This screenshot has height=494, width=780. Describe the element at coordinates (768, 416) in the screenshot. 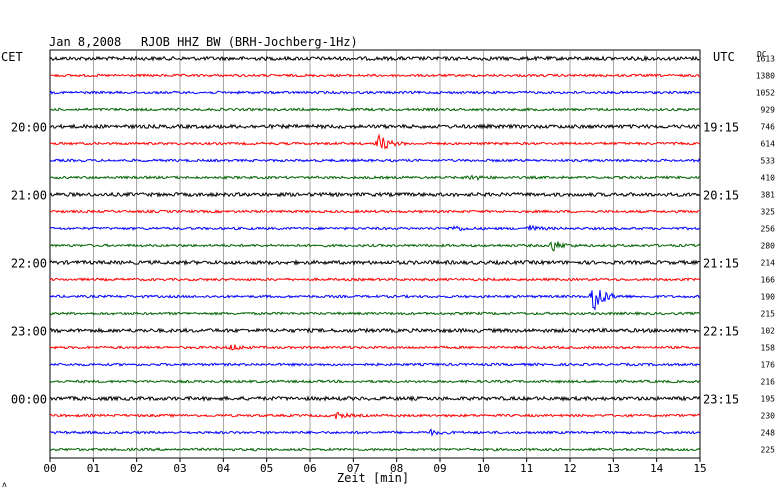

I see `dc-value-label: 230` at that location.